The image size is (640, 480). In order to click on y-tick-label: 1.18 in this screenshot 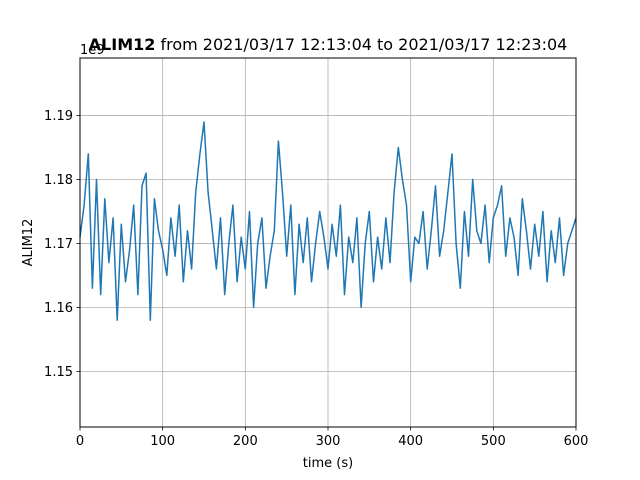, I will do `click(58, 180)`.